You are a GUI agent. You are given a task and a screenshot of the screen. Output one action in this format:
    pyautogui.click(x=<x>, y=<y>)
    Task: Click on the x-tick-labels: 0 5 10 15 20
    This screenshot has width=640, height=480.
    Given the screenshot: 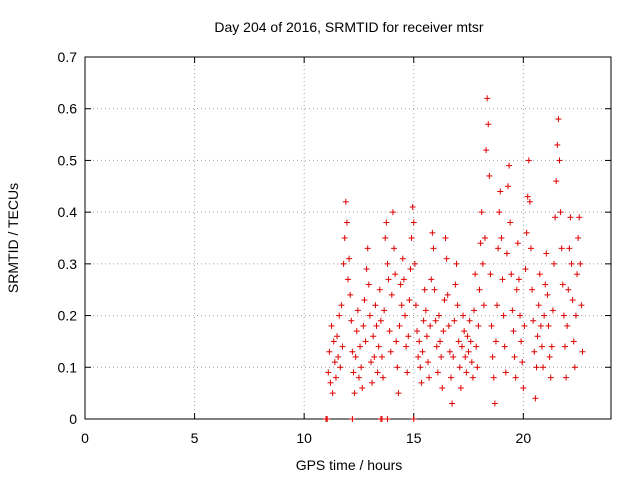 What is the action you would take?
    pyautogui.click(x=306, y=438)
    